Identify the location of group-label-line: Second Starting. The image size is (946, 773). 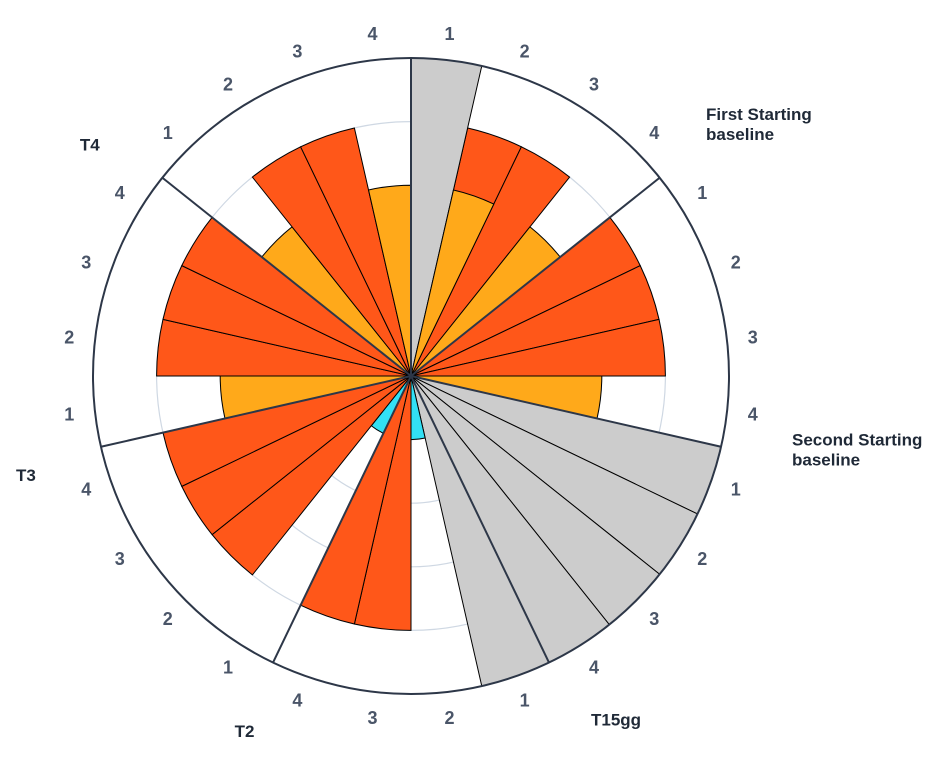
(857, 439).